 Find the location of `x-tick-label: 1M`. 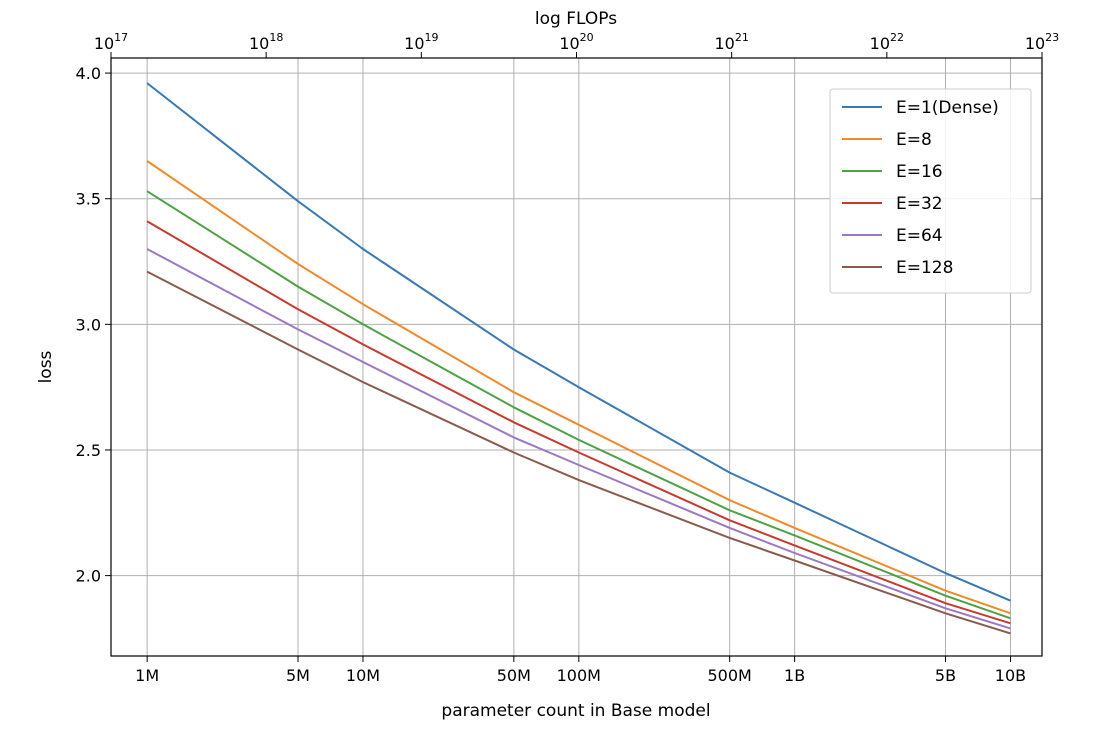

x-tick-label: 1M is located at coordinates (147, 675).